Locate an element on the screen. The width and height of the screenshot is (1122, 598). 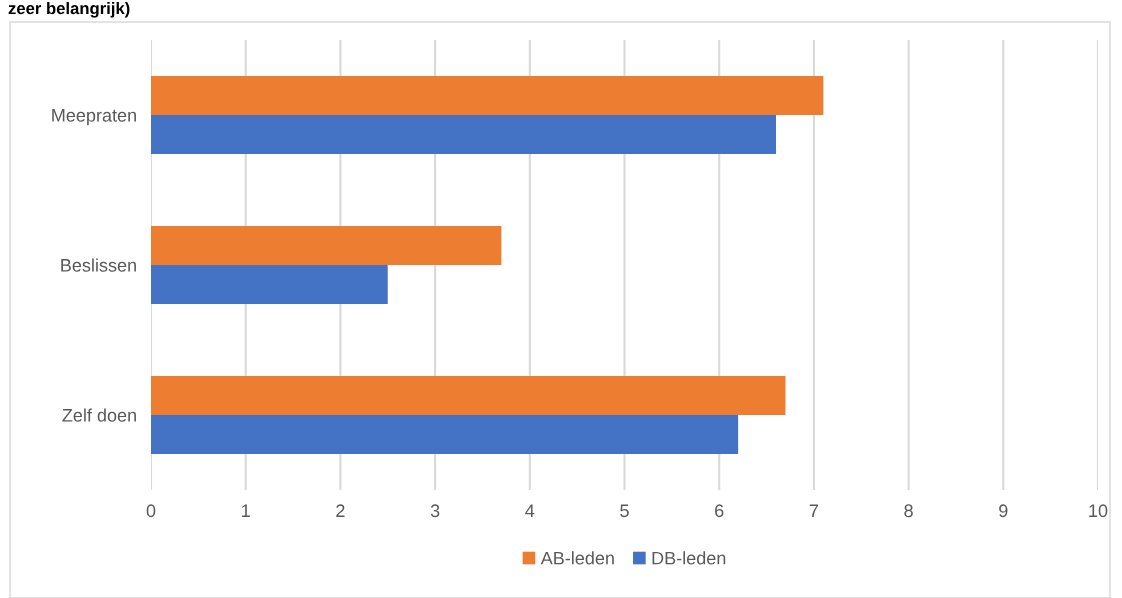
y-tick-label: Beslissen is located at coordinates (98, 265).